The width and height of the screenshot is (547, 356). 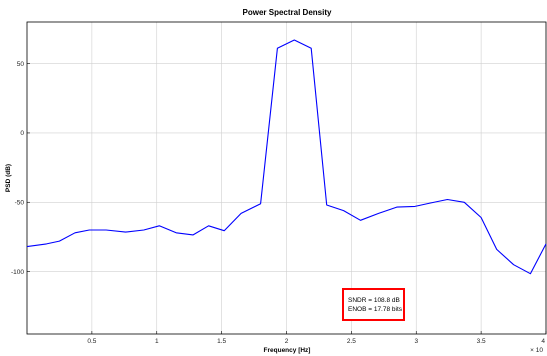 What do you see at coordinates (8, 178) in the screenshot?
I see `y-axis-label: PSD (dB)` at bounding box center [8, 178].